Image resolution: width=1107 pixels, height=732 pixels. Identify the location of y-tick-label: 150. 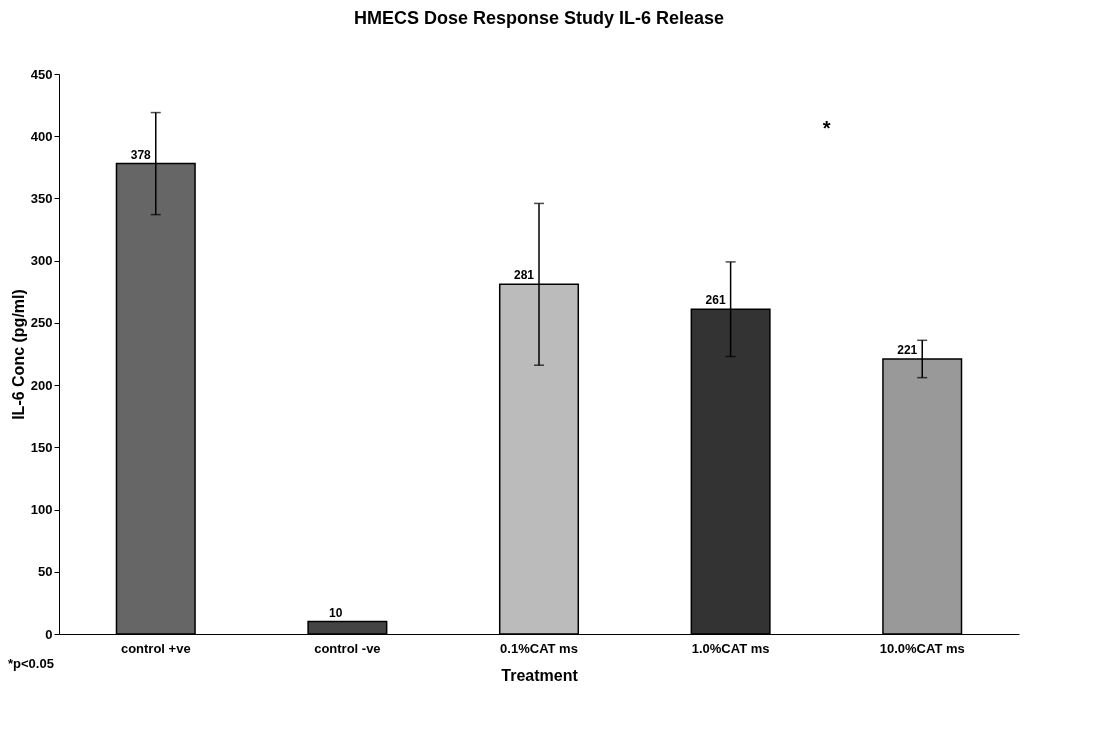
(41, 447).